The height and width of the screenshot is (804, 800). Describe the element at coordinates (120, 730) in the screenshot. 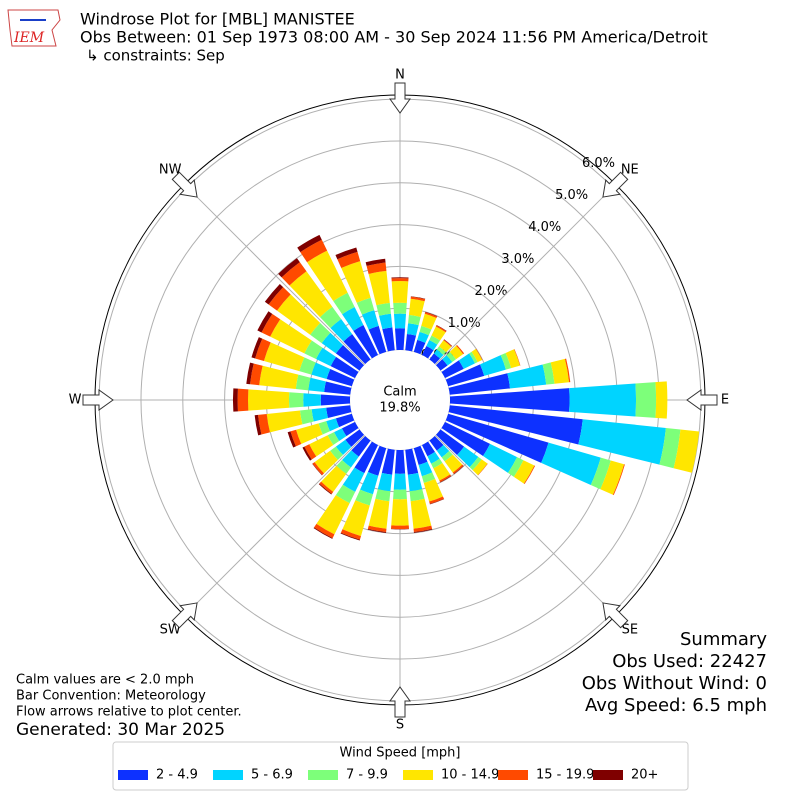

I see `generated: Generated: 30 Mar 2025` at that location.